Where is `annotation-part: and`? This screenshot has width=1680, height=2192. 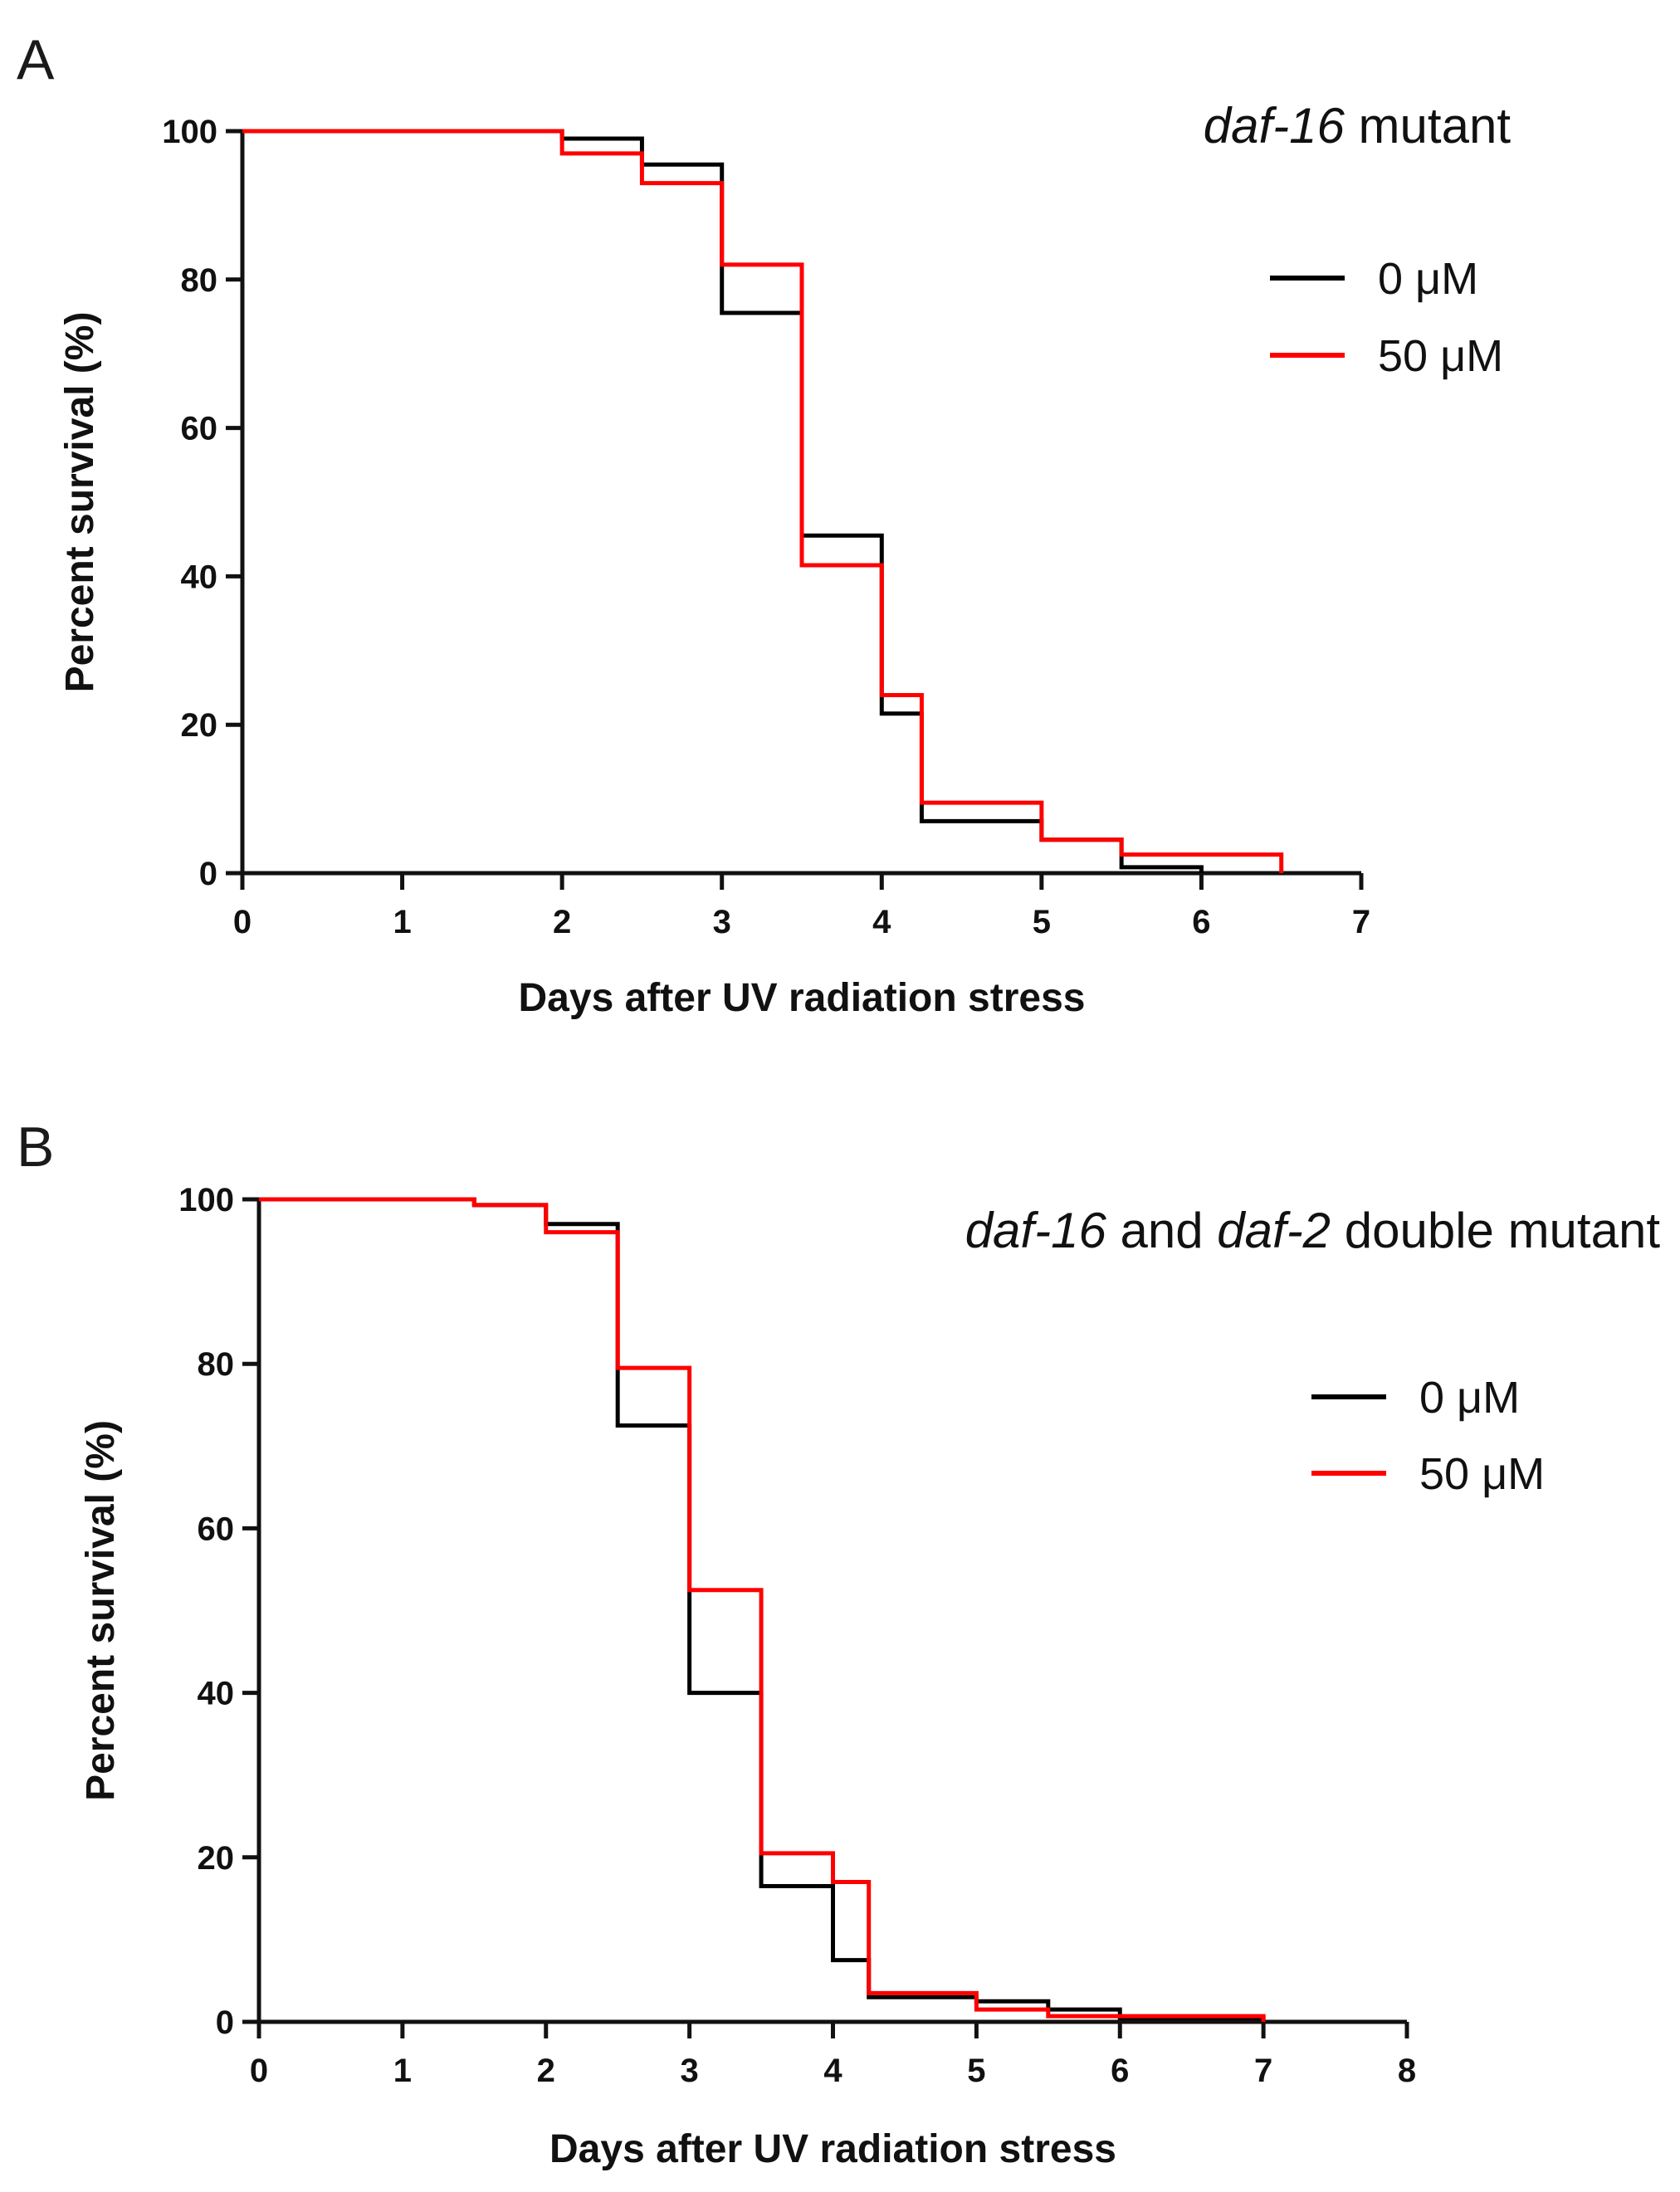
annotation-part: and is located at coordinates (1161, 1231).